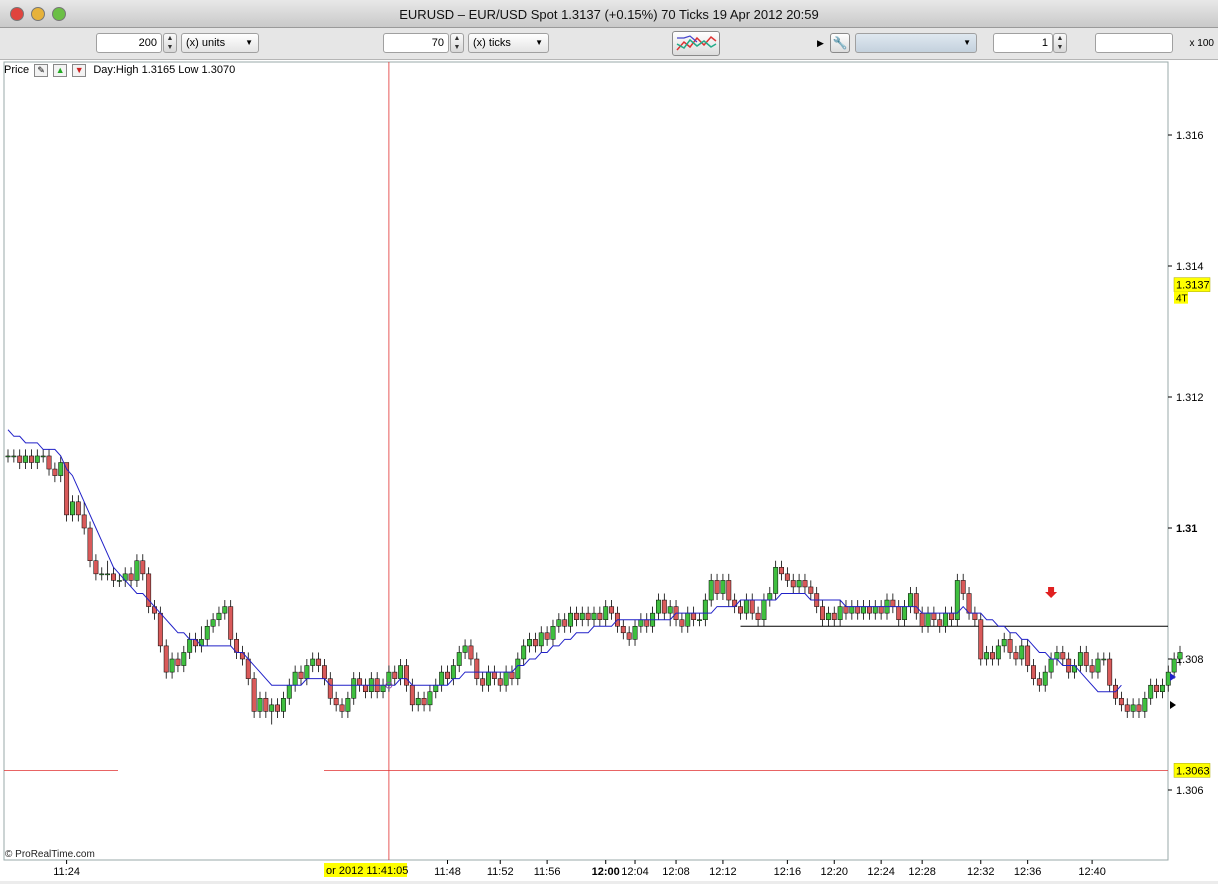 The image size is (1218, 884). Describe the element at coordinates (17, 70) in the screenshot. I see `price-label: Price` at that location.